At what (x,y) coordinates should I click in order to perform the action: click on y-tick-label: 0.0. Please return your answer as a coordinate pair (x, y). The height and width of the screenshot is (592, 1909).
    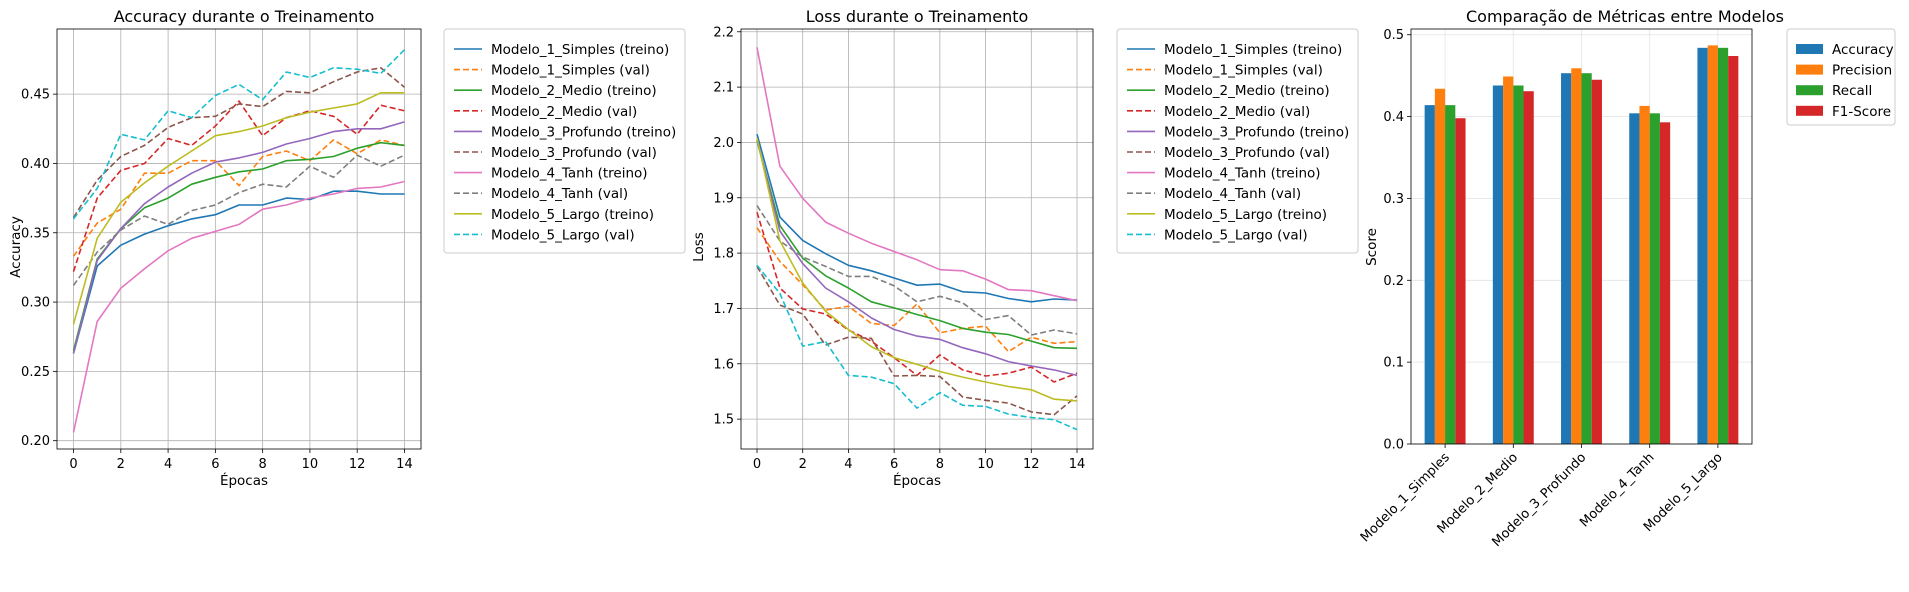
    Looking at the image, I should click on (1393, 445).